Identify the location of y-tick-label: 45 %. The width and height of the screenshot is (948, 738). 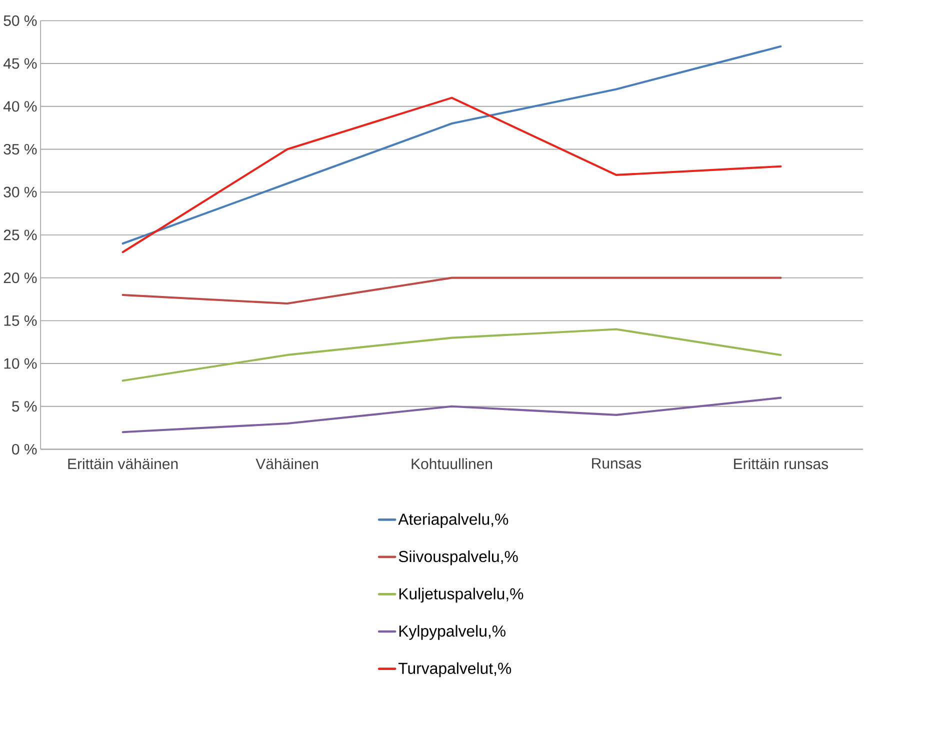
(20, 63).